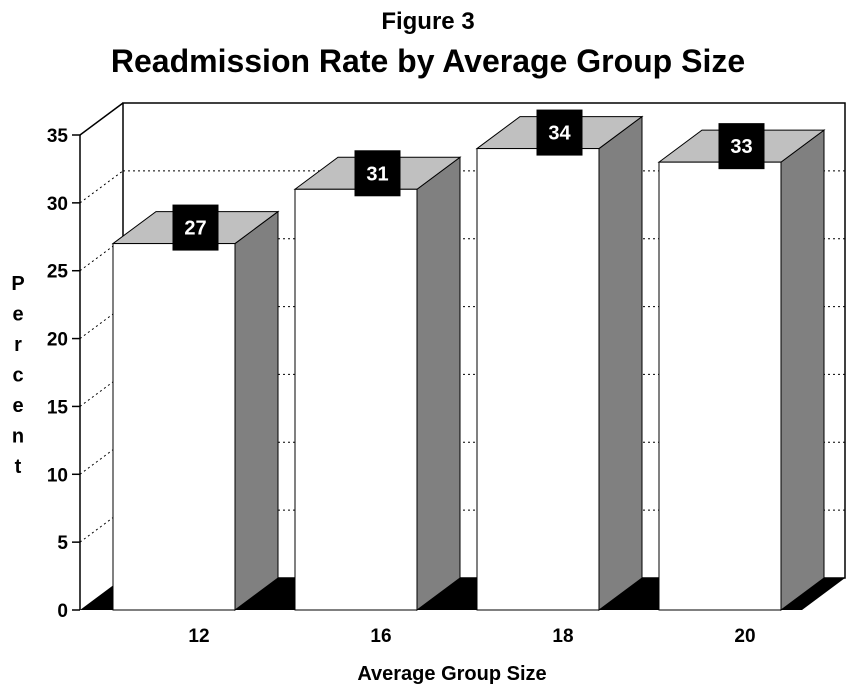  What do you see at coordinates (58, 136) in the screenshot?
I see `y-tick-label: 35` at bounding box center [58, 136].